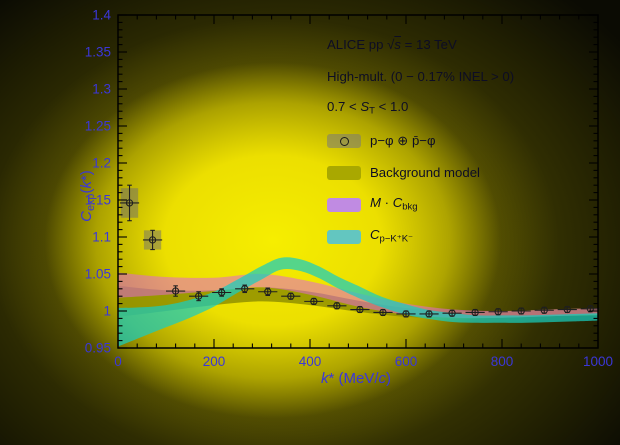 This screenshot has height=445, width=620. Describe the element at coordinates (344, 173) in the screenshot. I see `background-model-swatch` at that location.